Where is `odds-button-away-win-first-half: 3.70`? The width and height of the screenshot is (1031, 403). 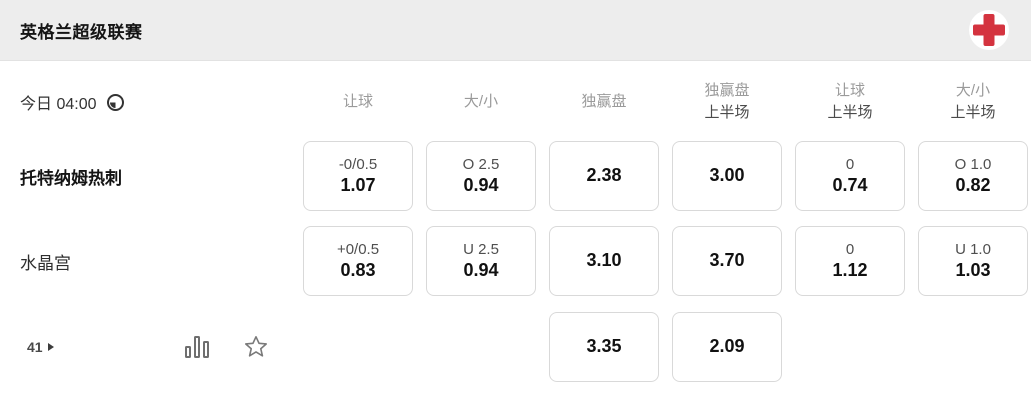 odds-button-away-win-first-half: 3.70 is located at coordinates (727, 261).